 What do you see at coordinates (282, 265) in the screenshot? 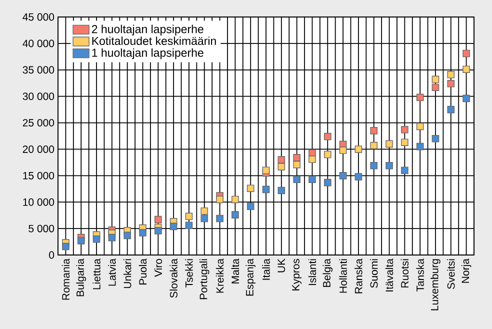
I see `x-tick-label: UK` at bounding box center [282, 265].